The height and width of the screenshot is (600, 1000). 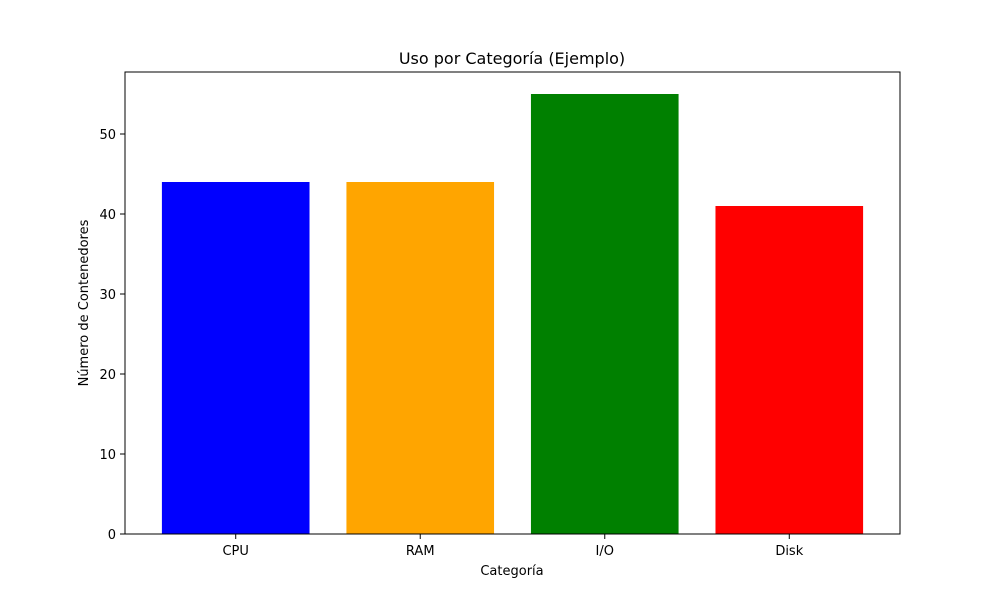 What do you see at coordinates (420, 551) in the screenshot?
I see `x-tick-label: RAM` at bounding box center [420, 551].